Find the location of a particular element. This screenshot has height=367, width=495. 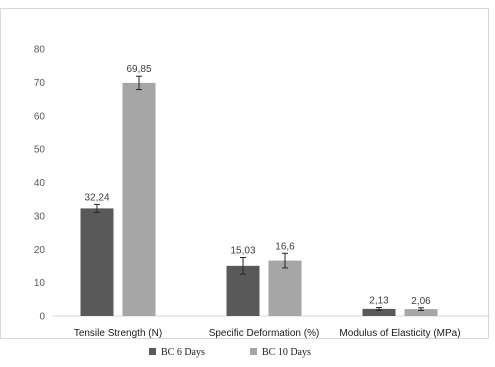

y-tick-label: 70 is located at coordinates (40, 83).